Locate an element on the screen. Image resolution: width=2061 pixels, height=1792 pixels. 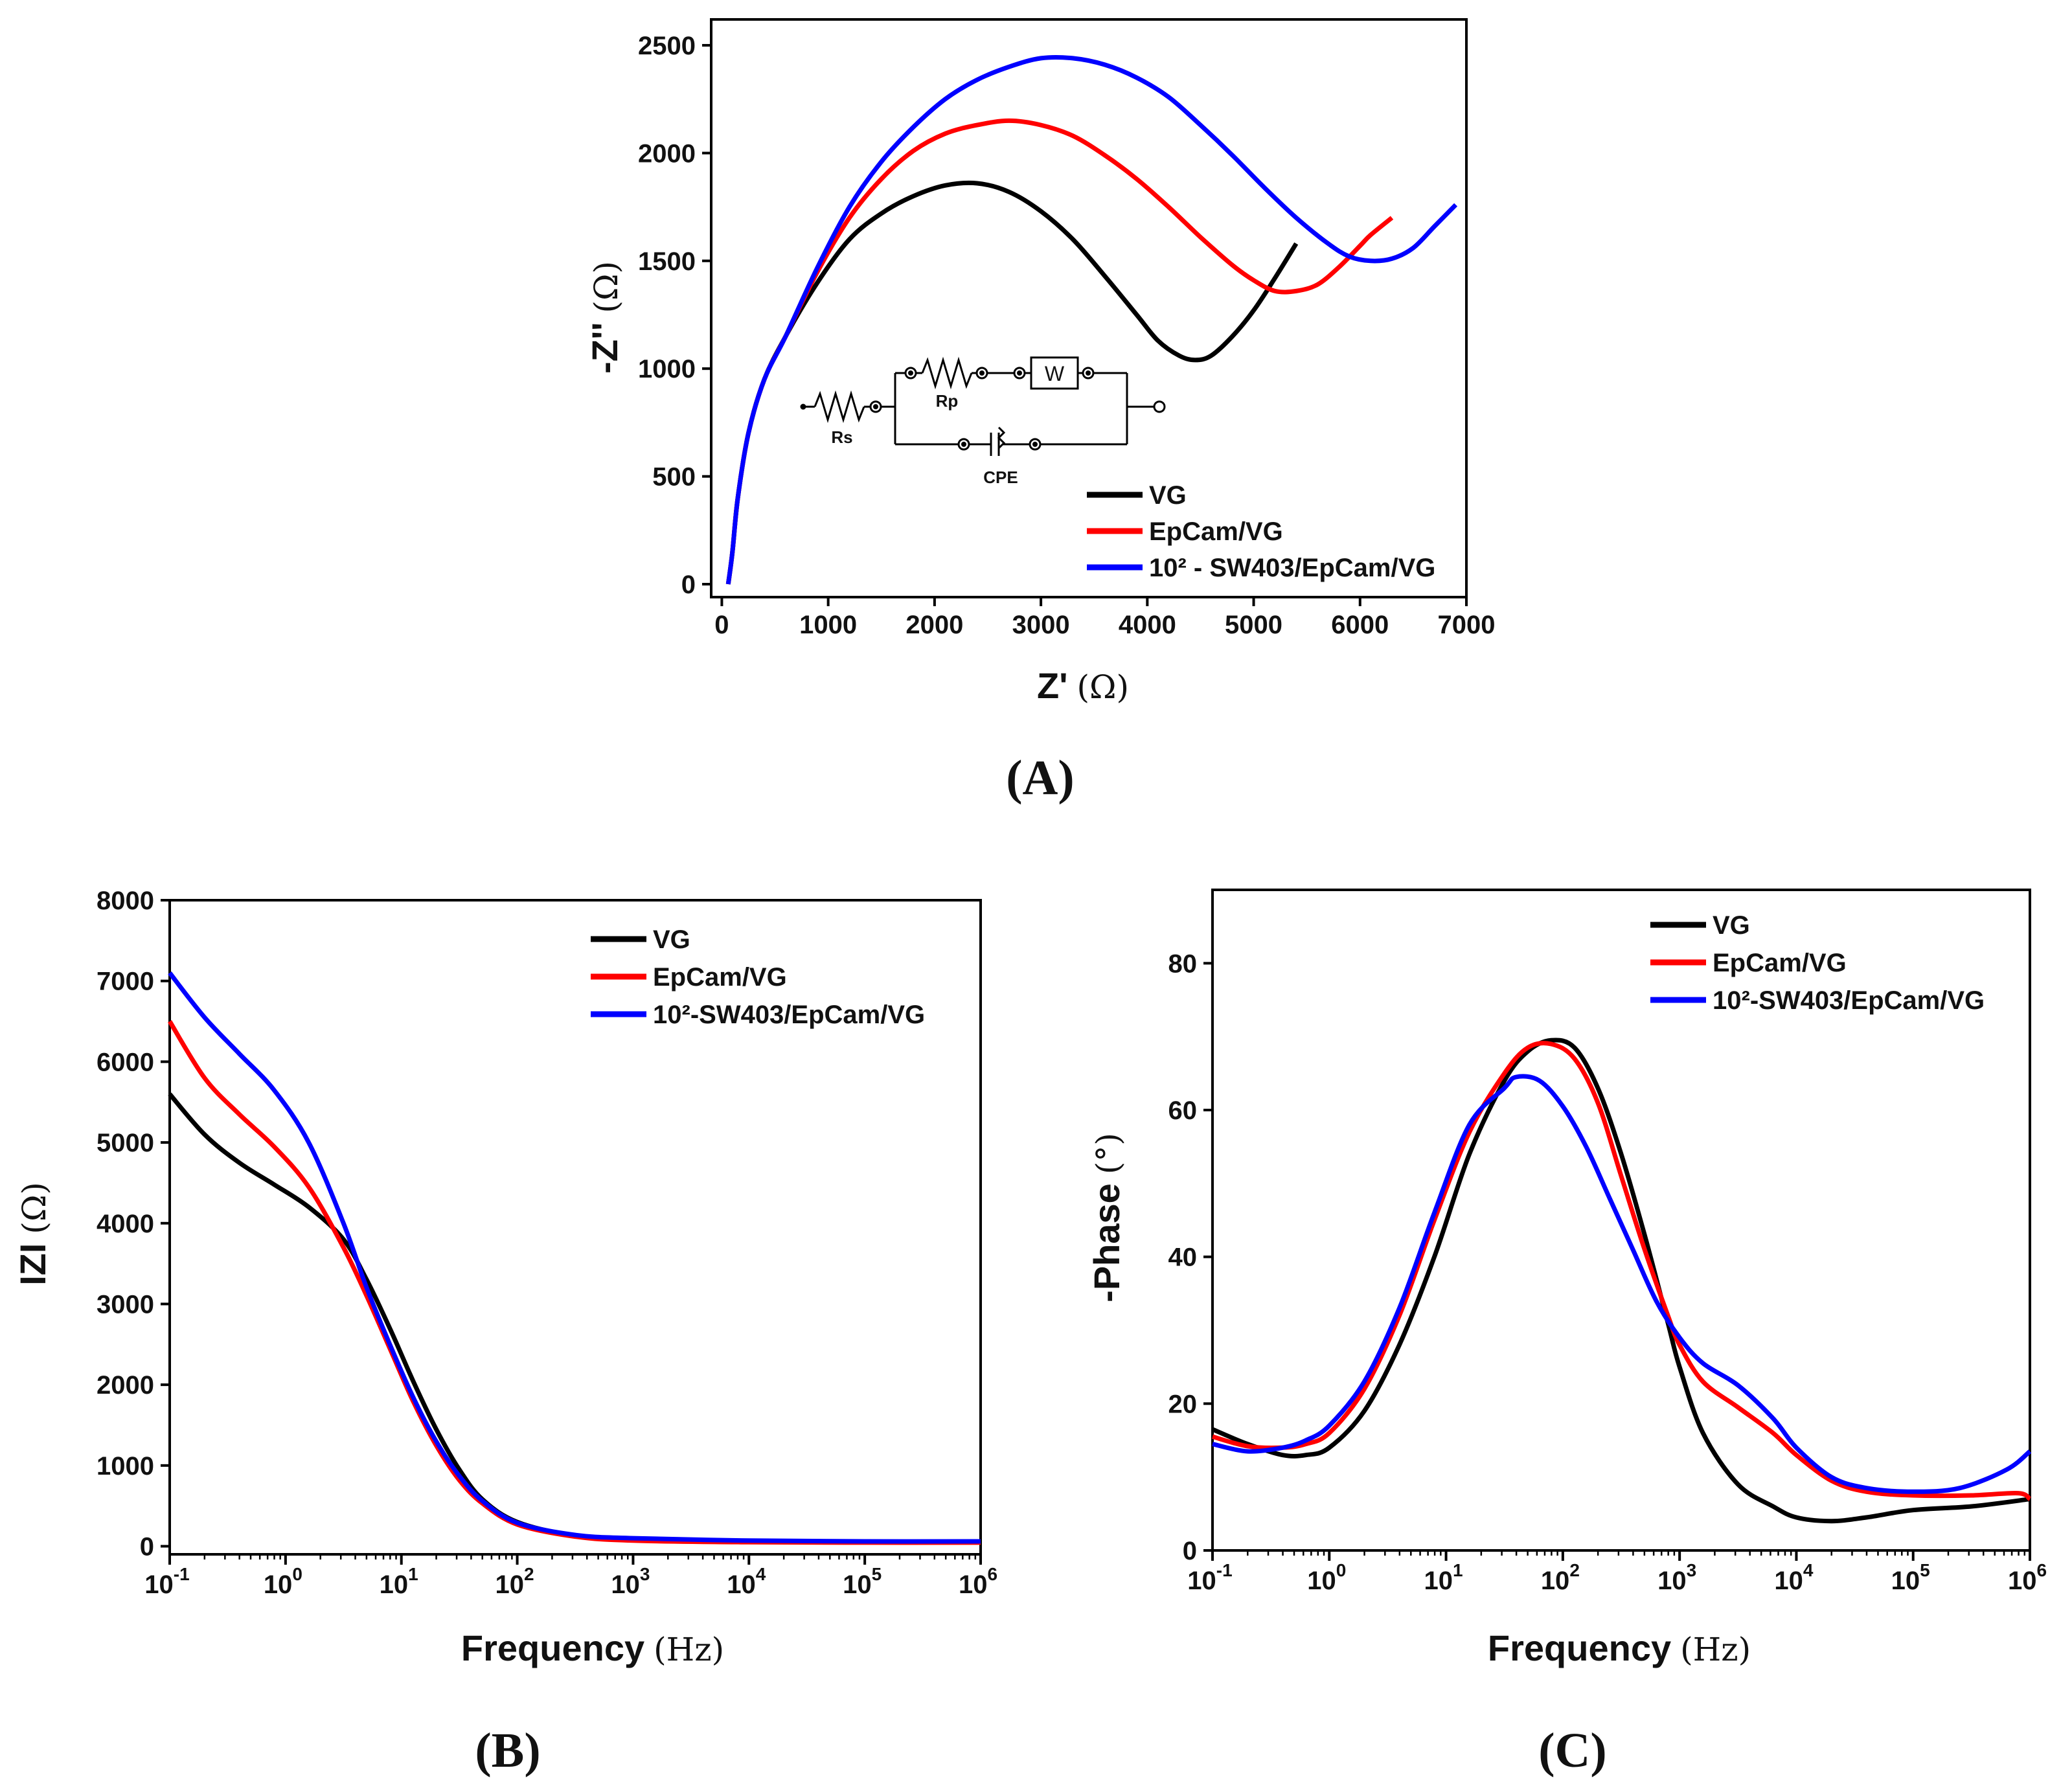
chart-c-x-tick-label: 10⁶ is located at coordinates (2027, 1577).